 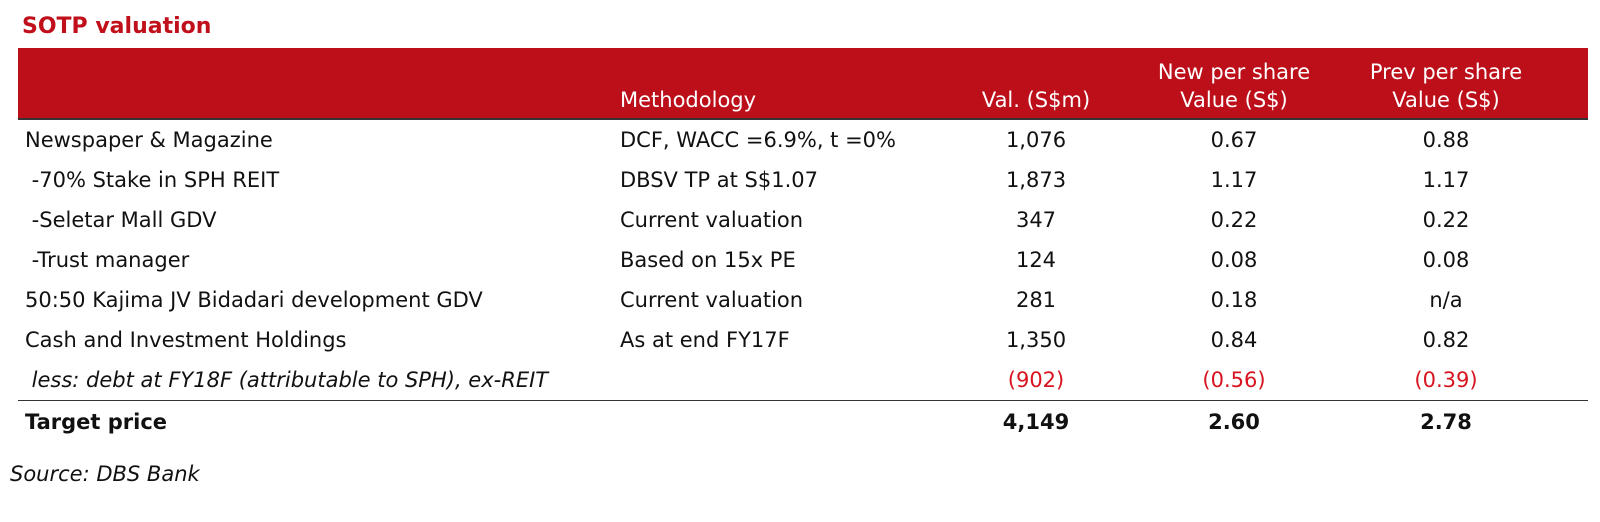 I want to click on row-prev-per-share: n/a, so click(x=1446, y=300).